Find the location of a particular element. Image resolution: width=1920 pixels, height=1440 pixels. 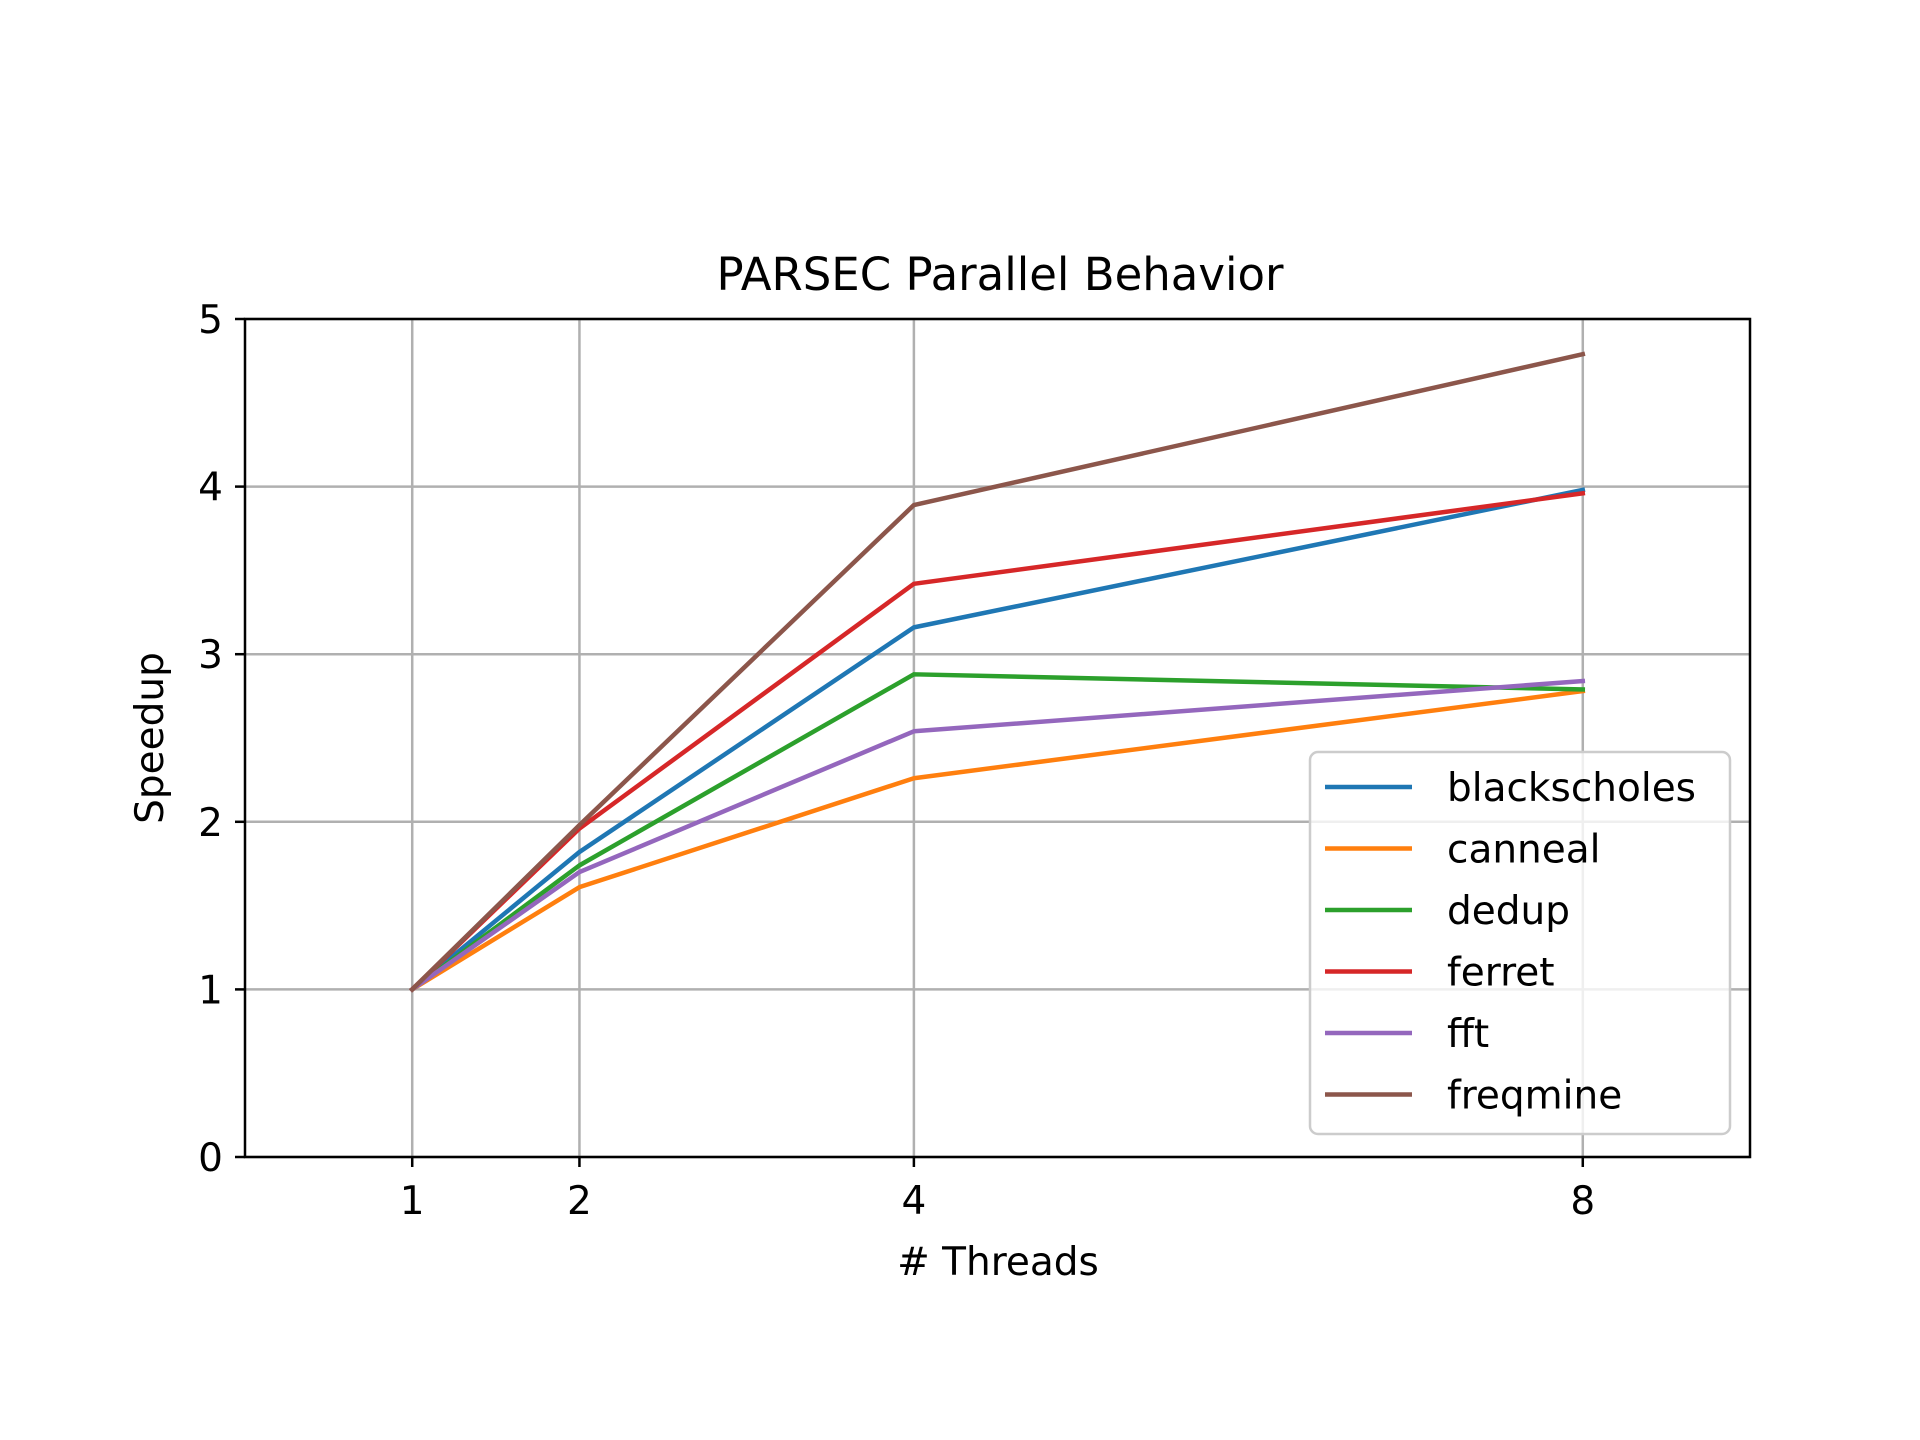

y-tick-label: 0 is located at coordinates (210, 1158).